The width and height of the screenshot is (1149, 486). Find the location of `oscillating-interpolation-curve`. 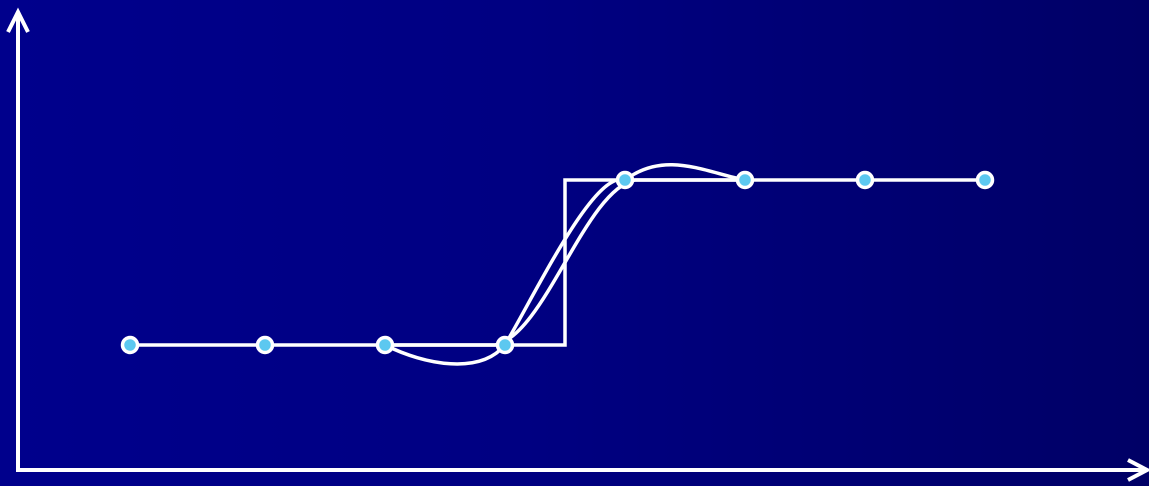

oscillating-interpolation-curve is located at coordinates (565, 264).